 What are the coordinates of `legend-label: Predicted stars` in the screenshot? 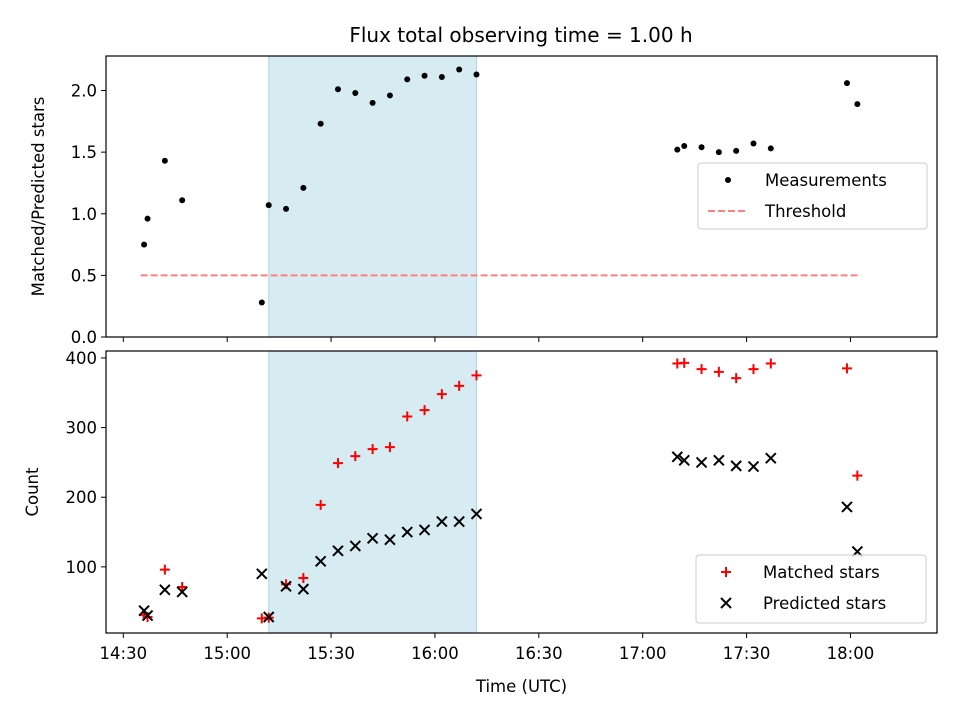 It's located at (824, 603).